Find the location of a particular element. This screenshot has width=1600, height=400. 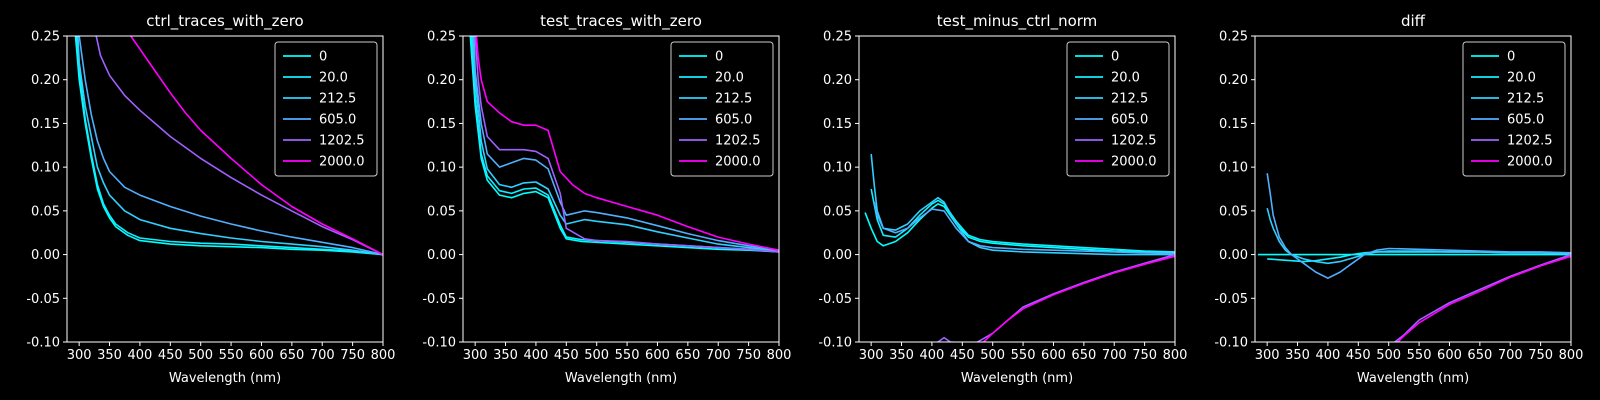

chart-title: diff is located at coordinates (1413, 21).